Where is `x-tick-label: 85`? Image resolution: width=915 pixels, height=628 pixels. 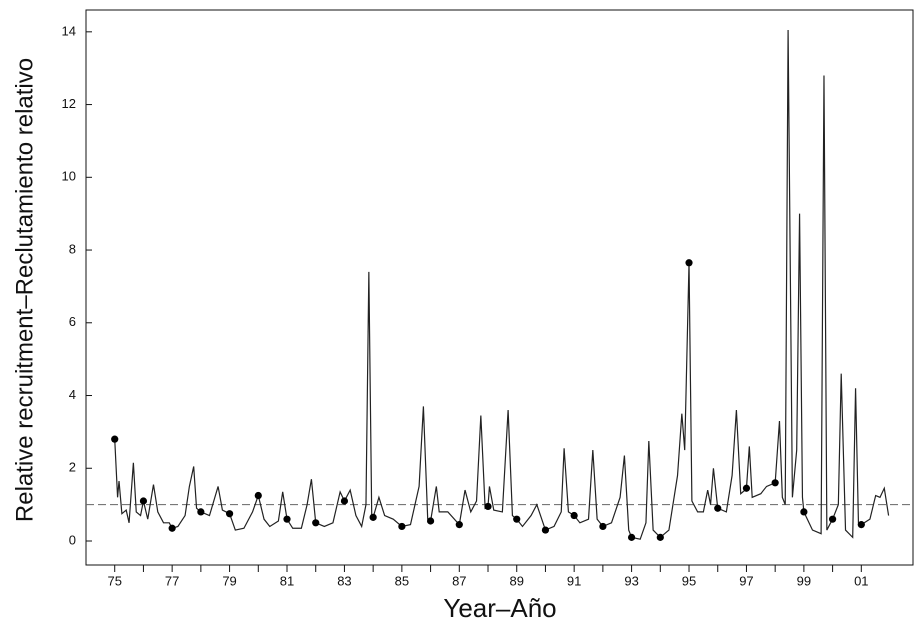
x-tick-label: 85 is located at coordinates (402, 580).